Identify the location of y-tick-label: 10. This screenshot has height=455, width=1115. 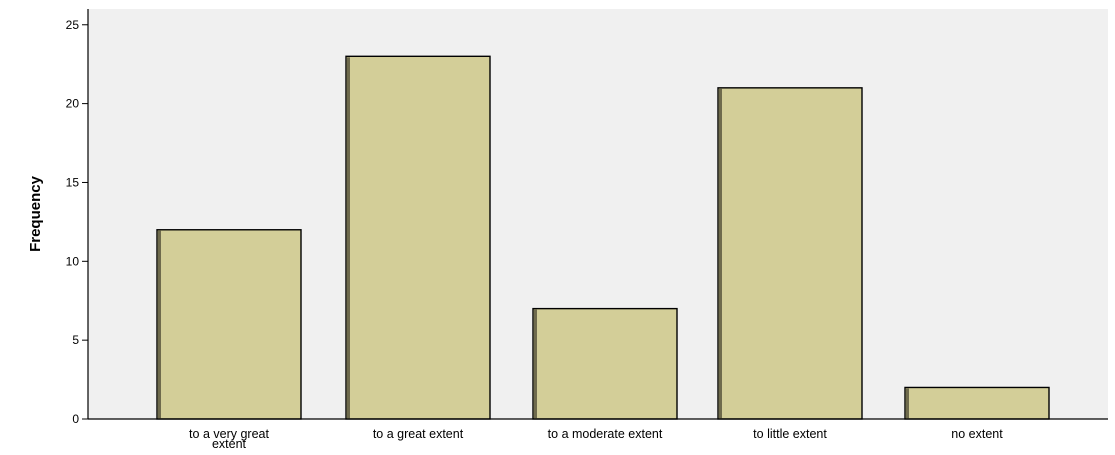
(73, 261).